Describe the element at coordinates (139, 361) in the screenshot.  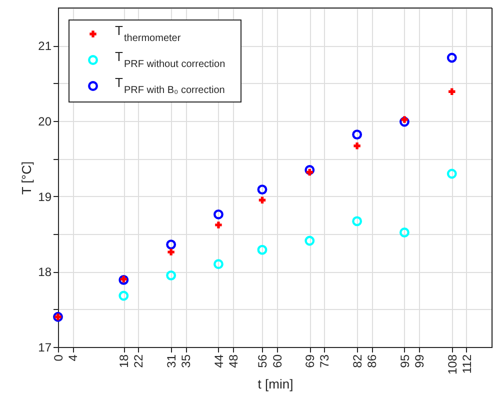
I see `x-tick-label: 22` at that location.